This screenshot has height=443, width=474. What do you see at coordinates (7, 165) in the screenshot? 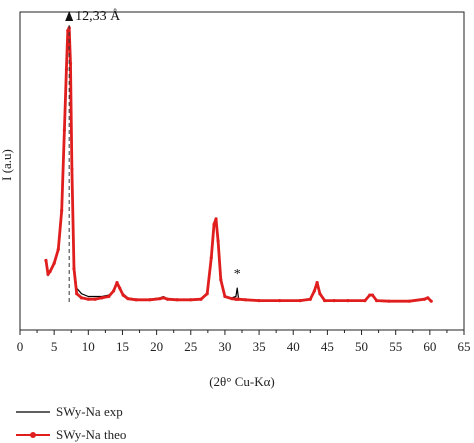
I see `y-axis-title: I (a.u)` at bounding box center [7, 165].